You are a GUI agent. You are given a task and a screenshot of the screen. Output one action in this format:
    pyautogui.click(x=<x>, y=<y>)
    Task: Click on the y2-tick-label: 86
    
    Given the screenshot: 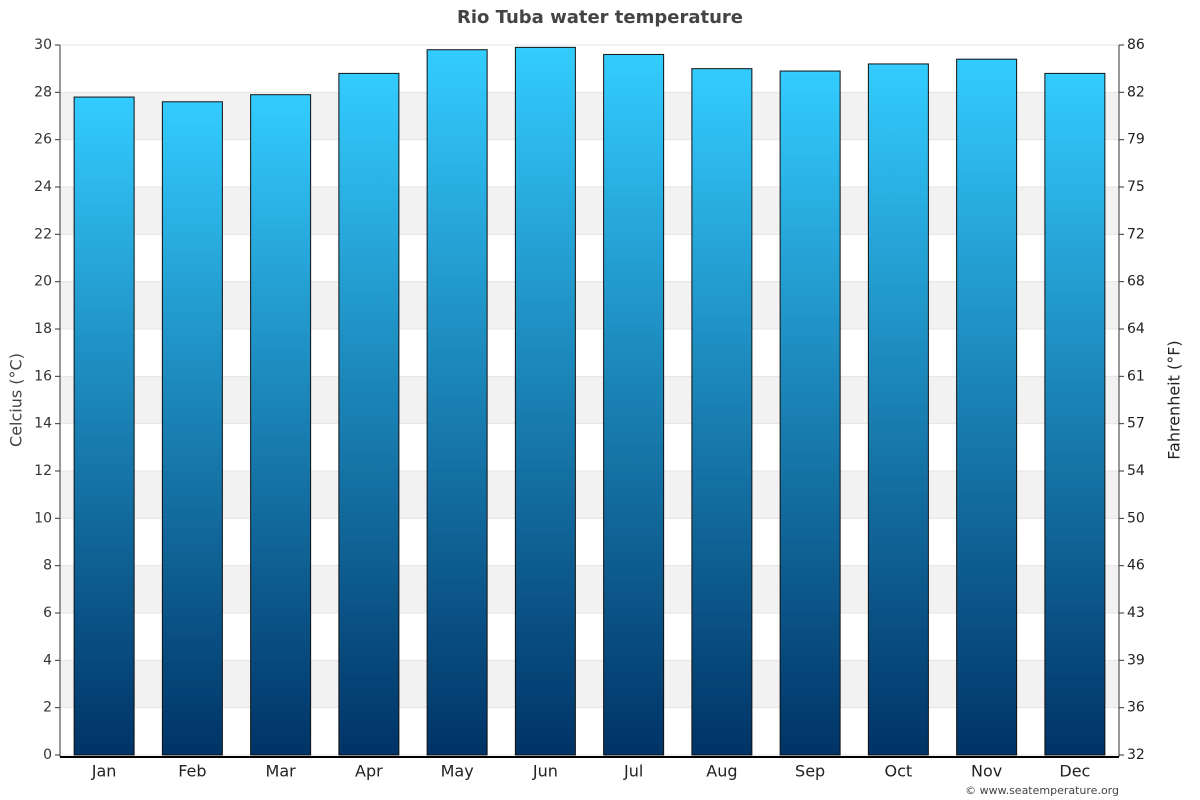 What is the action you would take?
    pyautogui.click(x=1136, y=45)
    